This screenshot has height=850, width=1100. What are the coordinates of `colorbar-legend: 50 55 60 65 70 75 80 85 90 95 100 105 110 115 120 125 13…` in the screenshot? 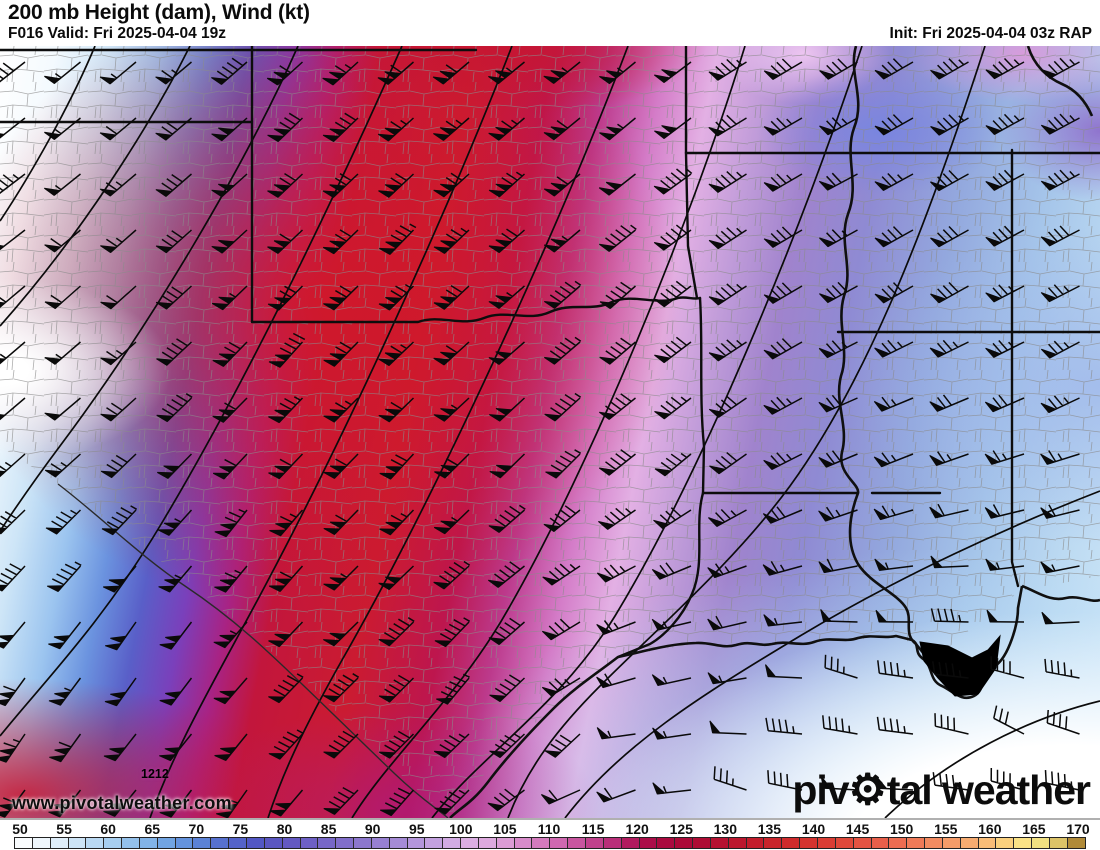 It's located at (550, 834).